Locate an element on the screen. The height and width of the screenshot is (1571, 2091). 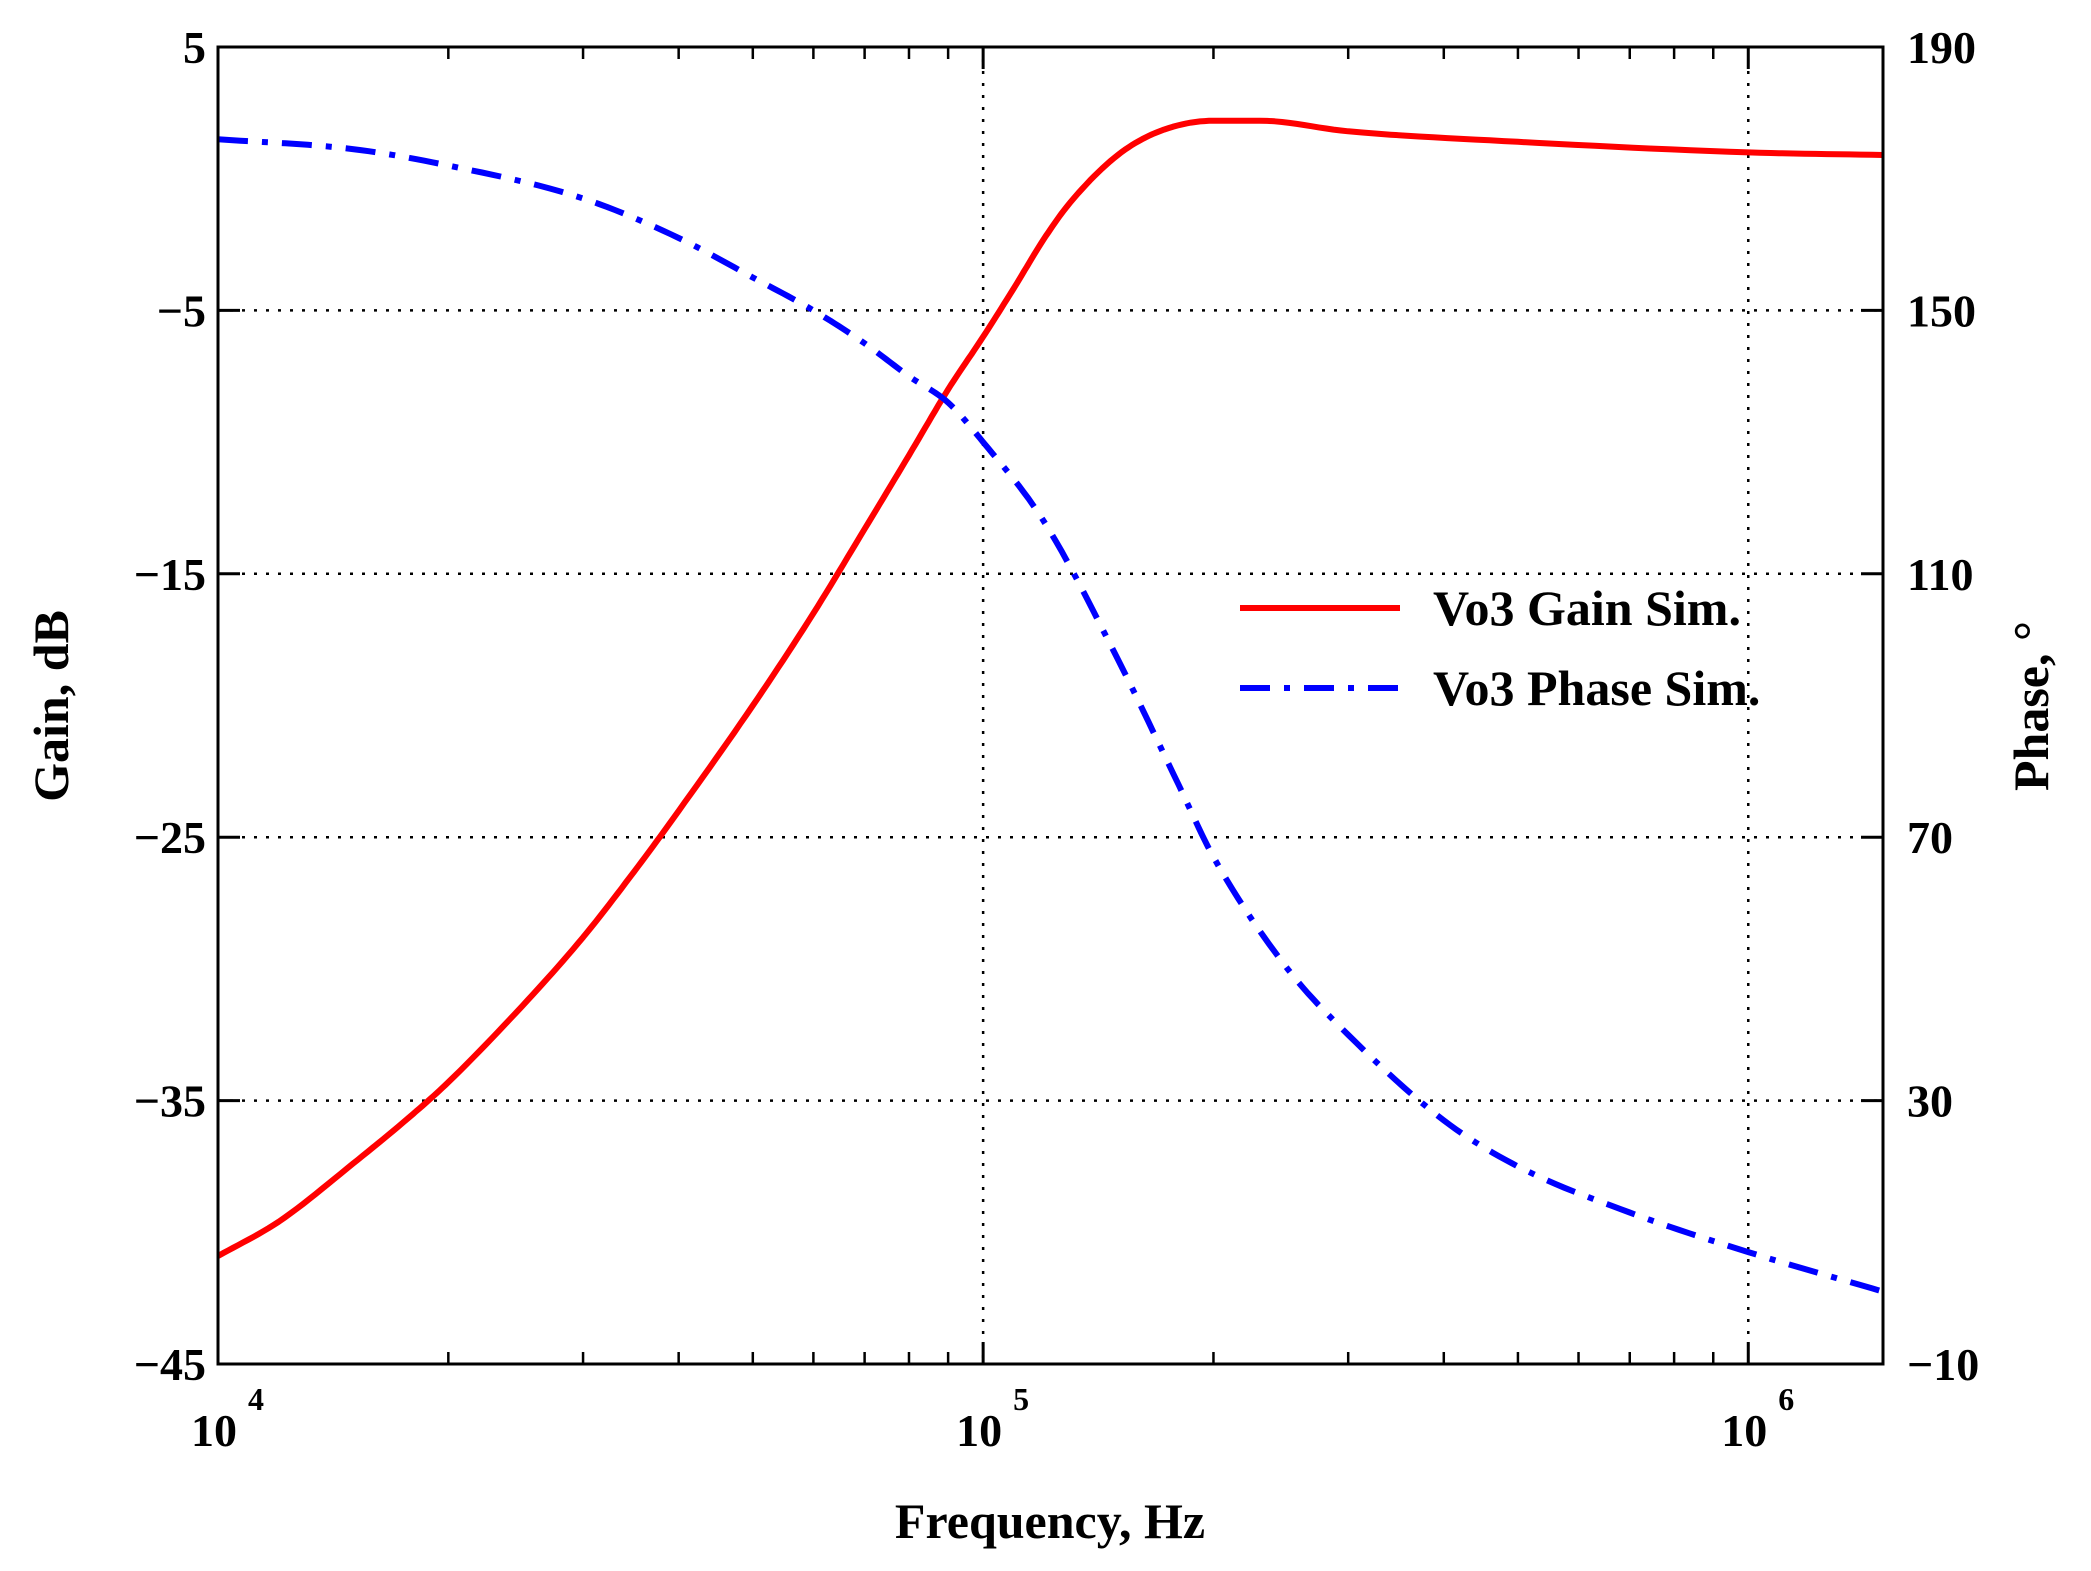
x-axis-label: Frequency, Hz is located at coordinates (1050, 1521).